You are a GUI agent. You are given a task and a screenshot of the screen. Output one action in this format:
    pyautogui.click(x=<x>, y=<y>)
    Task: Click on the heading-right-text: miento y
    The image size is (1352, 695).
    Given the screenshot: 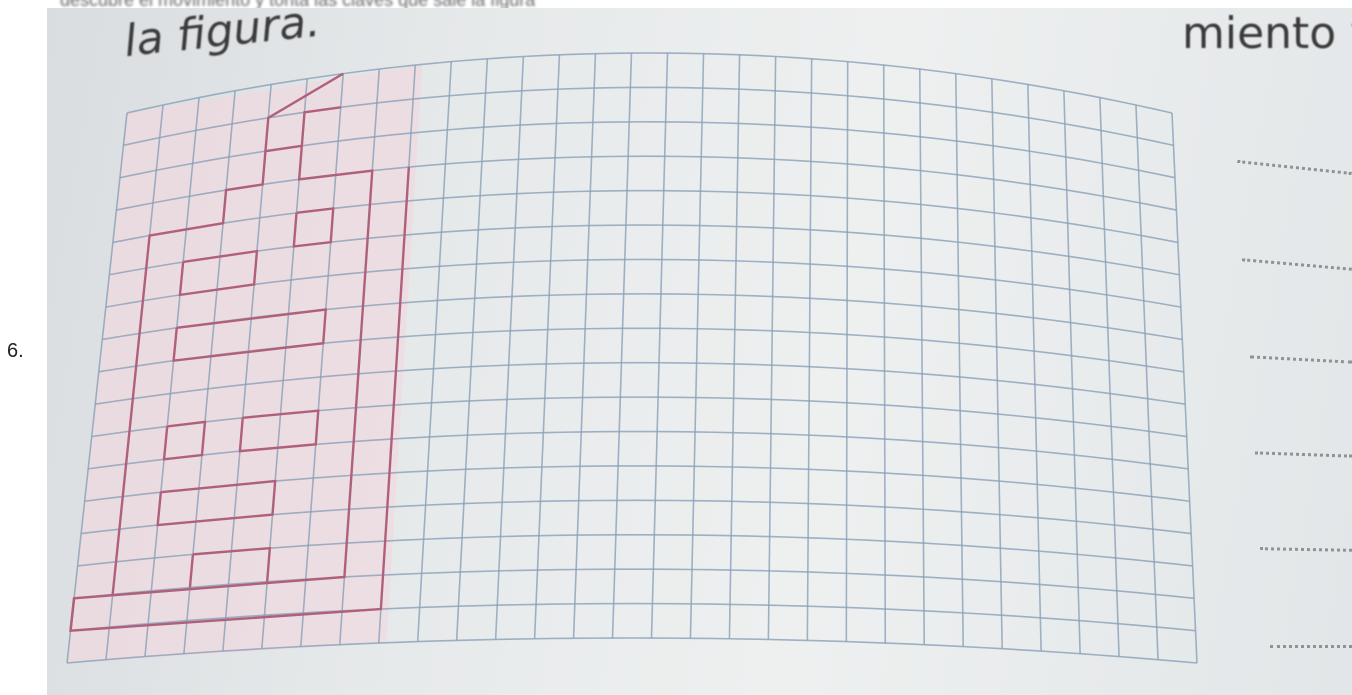 What is the action you would take?
    pyautogui.click(x=1267, y=33)
    